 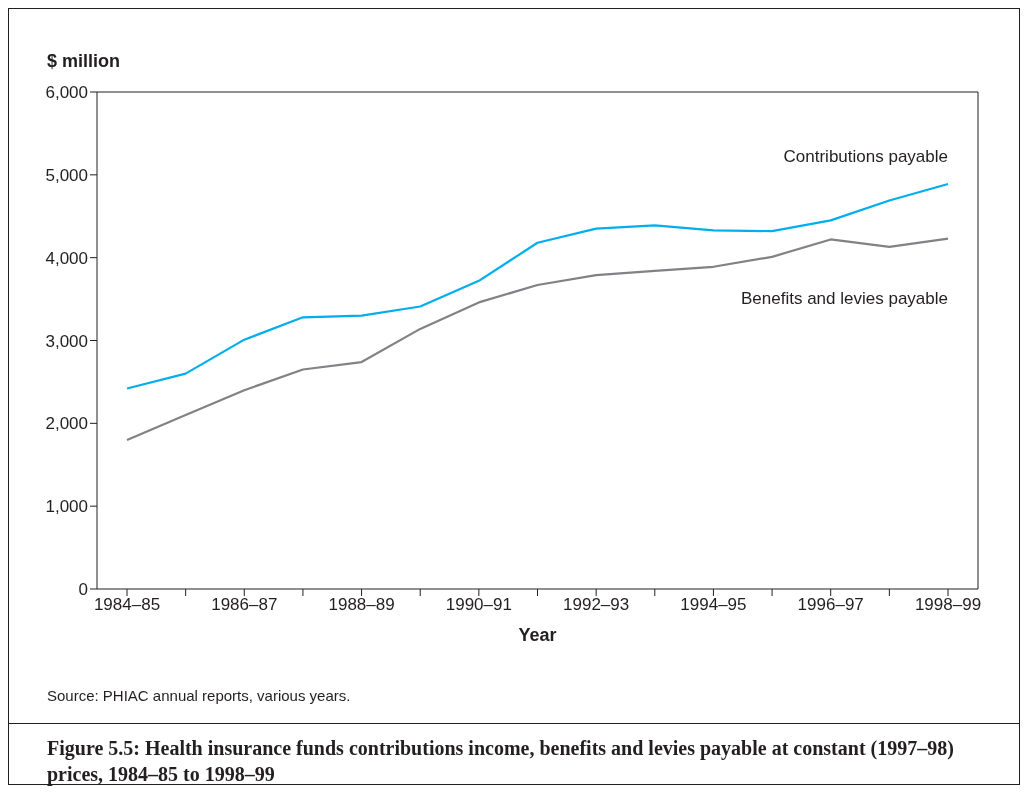 I want to click on x-tick-label: 1996–97, so click(x=830, y=605).